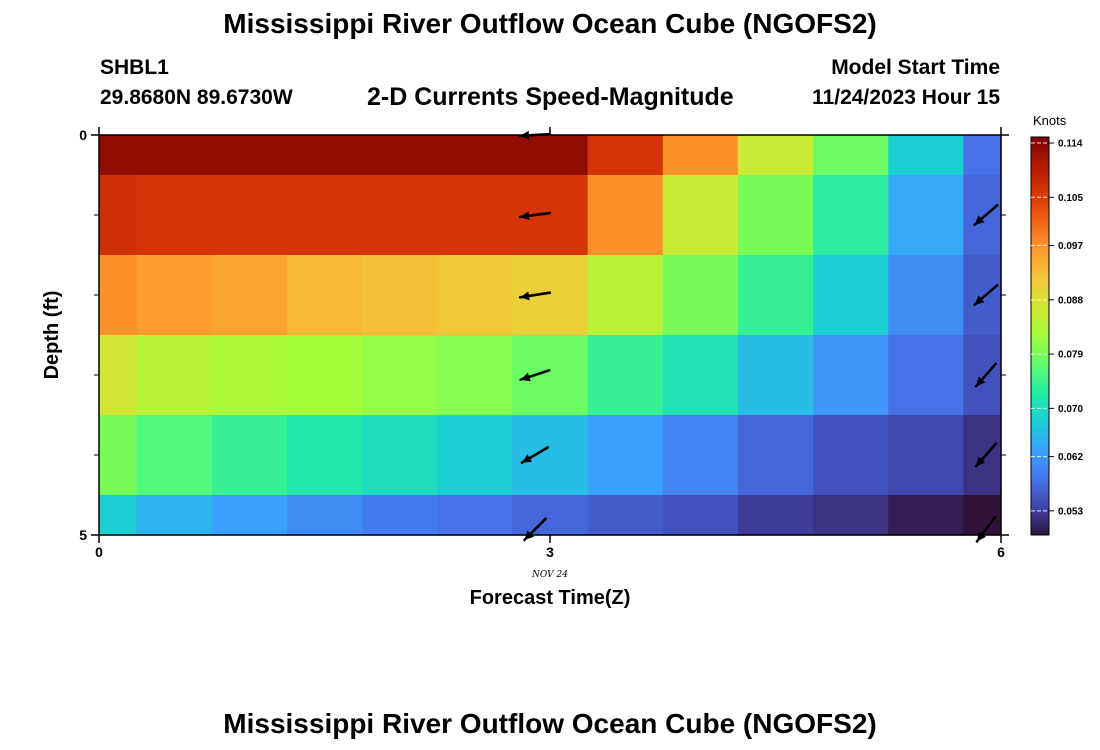 This screenshot has width=1100, height=750. I want to click on y-tick-label: 0, so click(83, 135).